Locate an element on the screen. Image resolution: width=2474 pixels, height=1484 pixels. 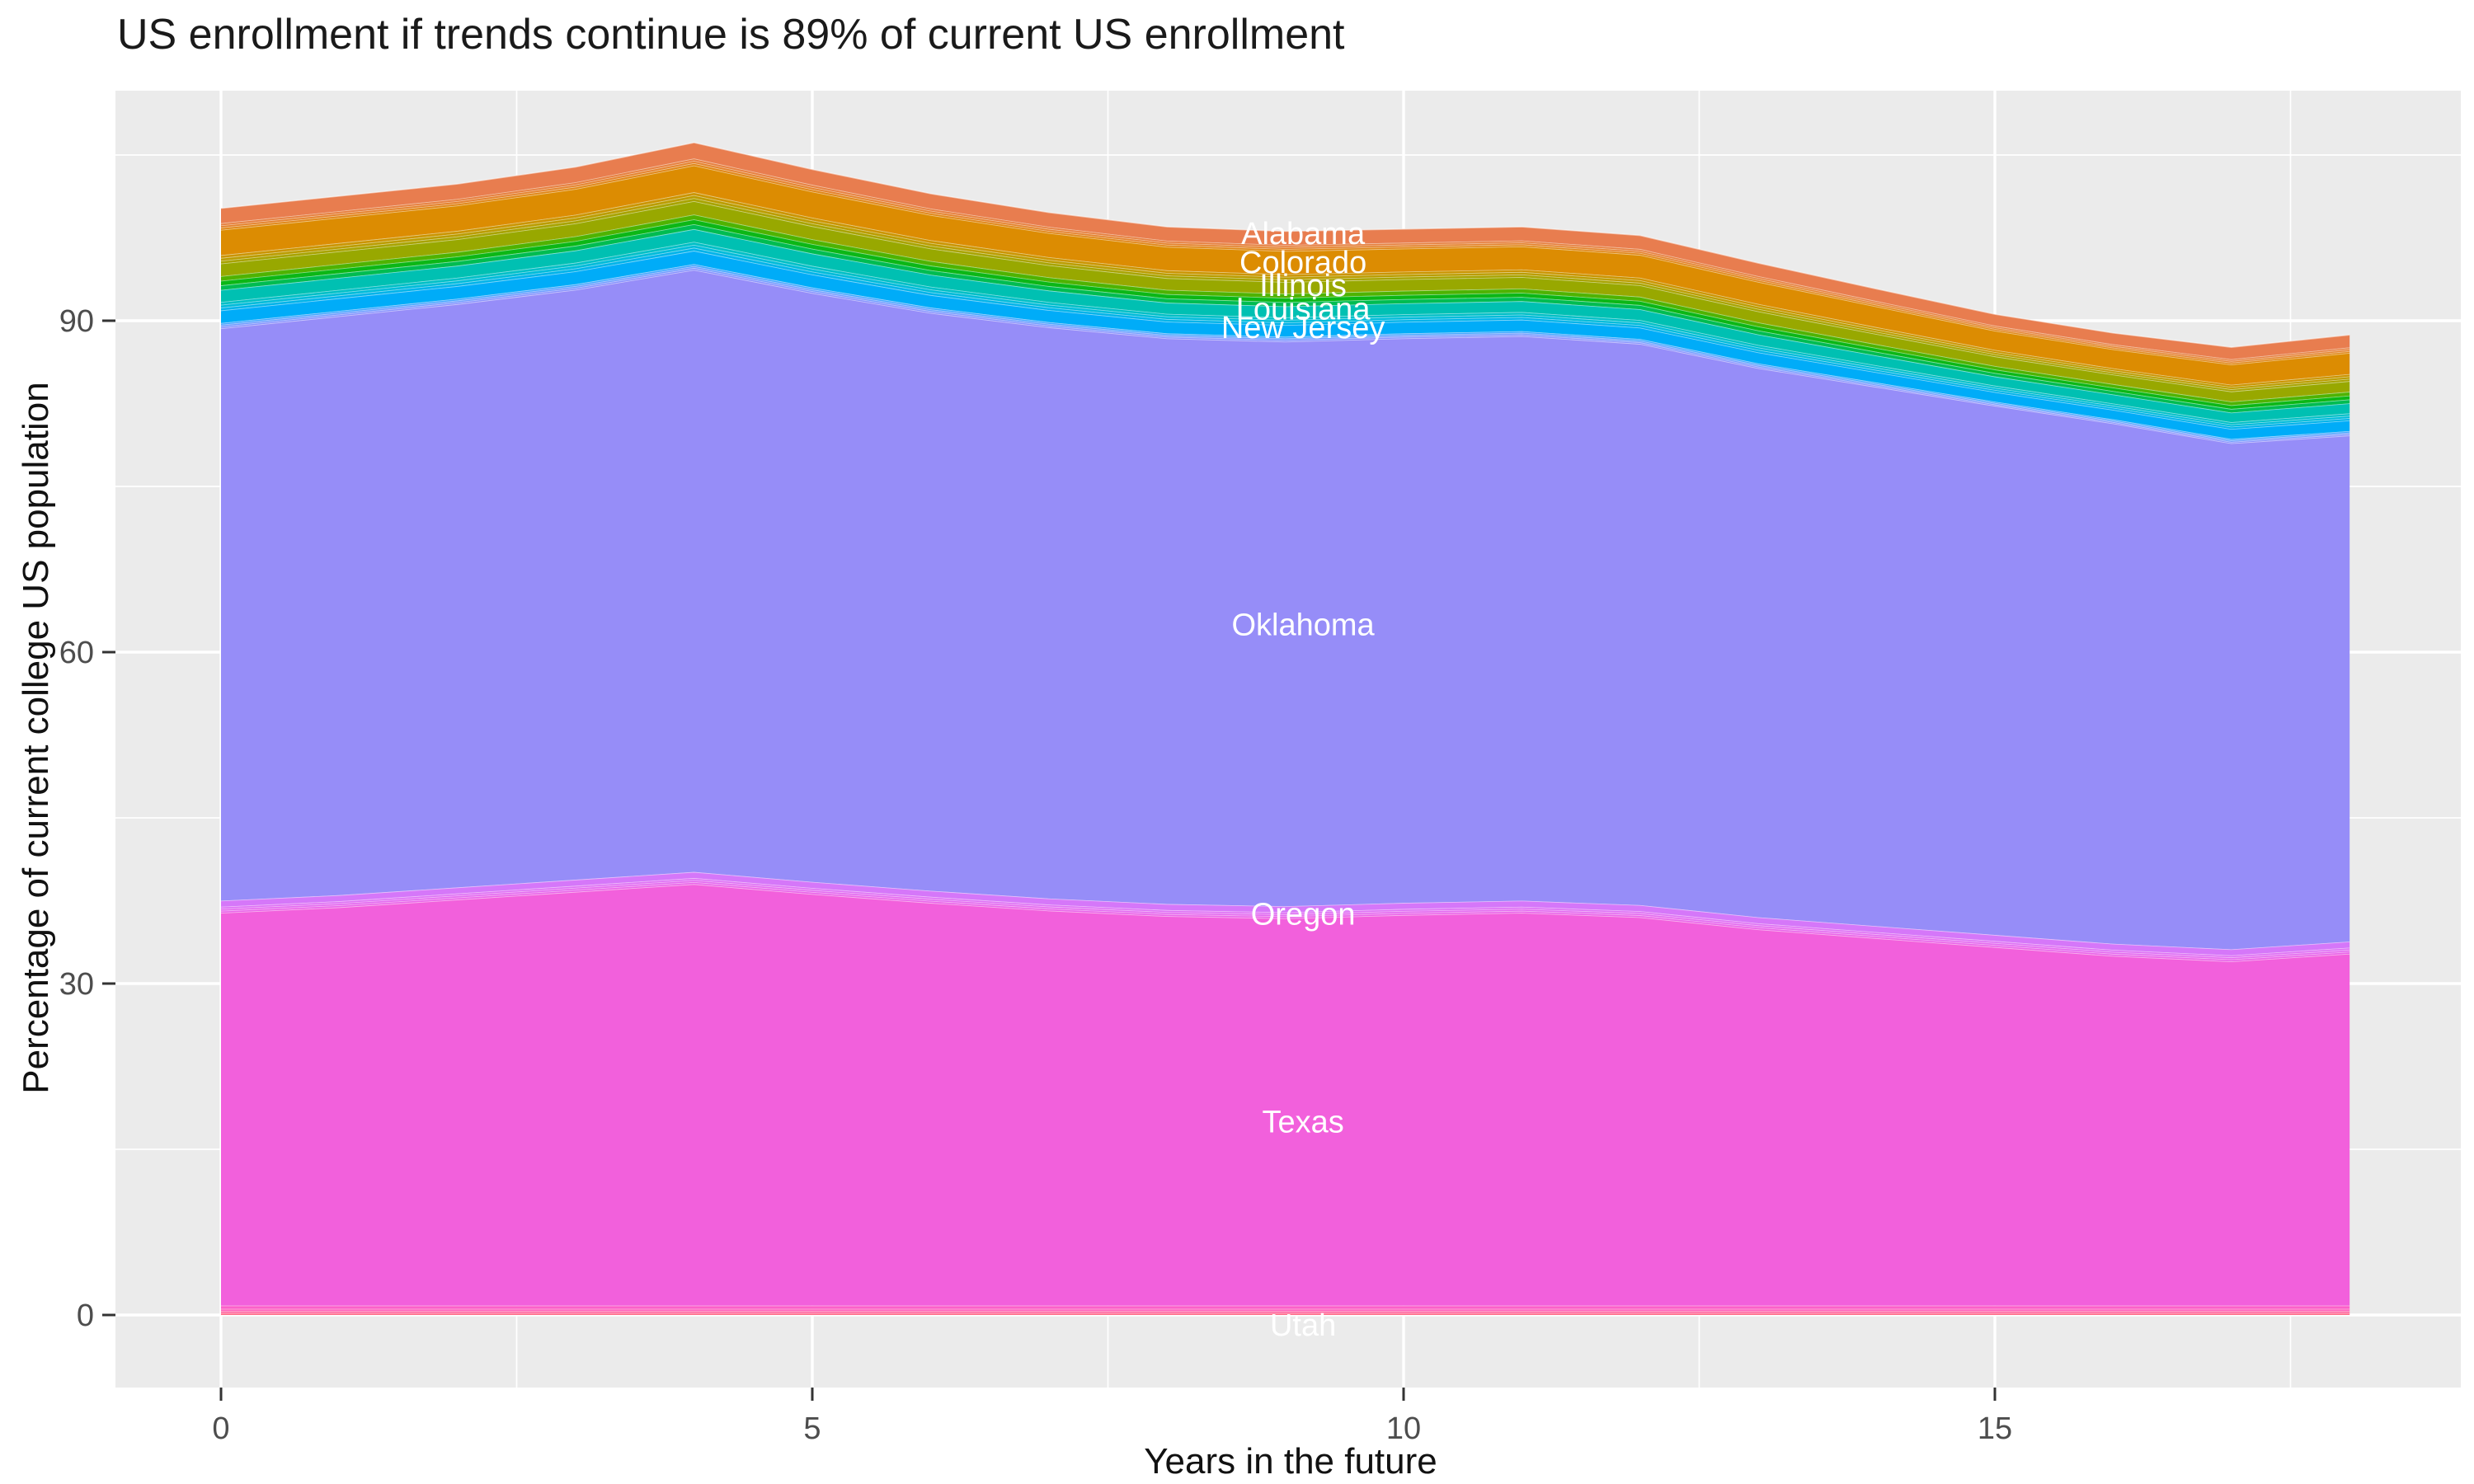
x-tick-label: 0 is located at coordinates (220, 1428).